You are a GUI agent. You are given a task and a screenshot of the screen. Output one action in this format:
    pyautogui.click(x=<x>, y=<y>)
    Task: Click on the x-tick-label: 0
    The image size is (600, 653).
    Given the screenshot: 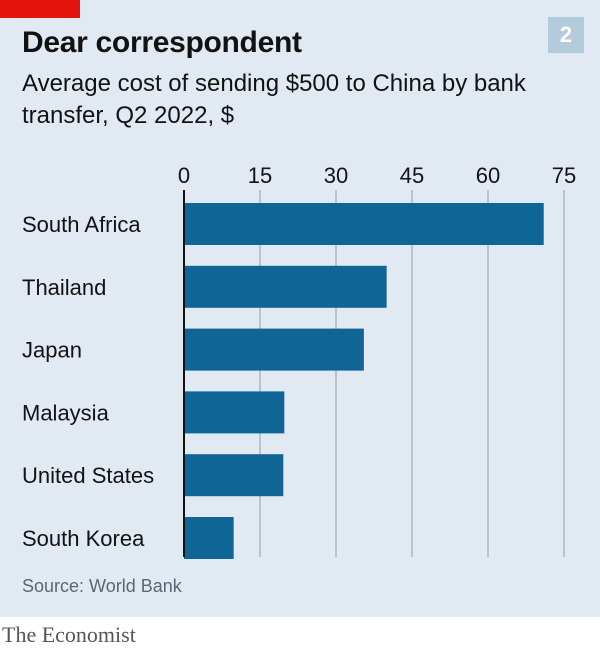 What is the action you would take?
    pyautogui.click(x=184, y=175)
    